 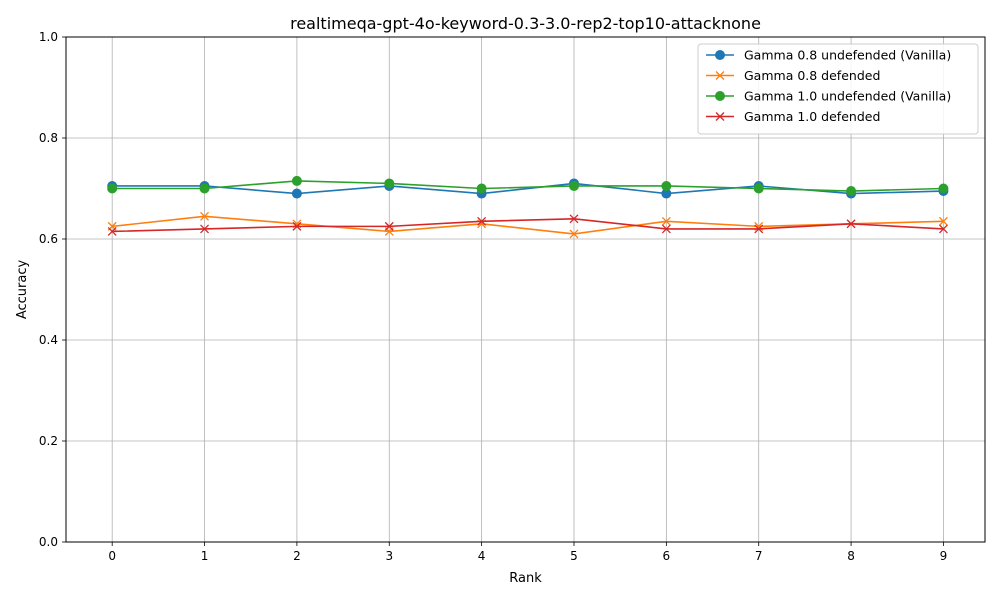 I want to click on legend-item: Gamma 1.0 defended, so click(x=793, y=116).